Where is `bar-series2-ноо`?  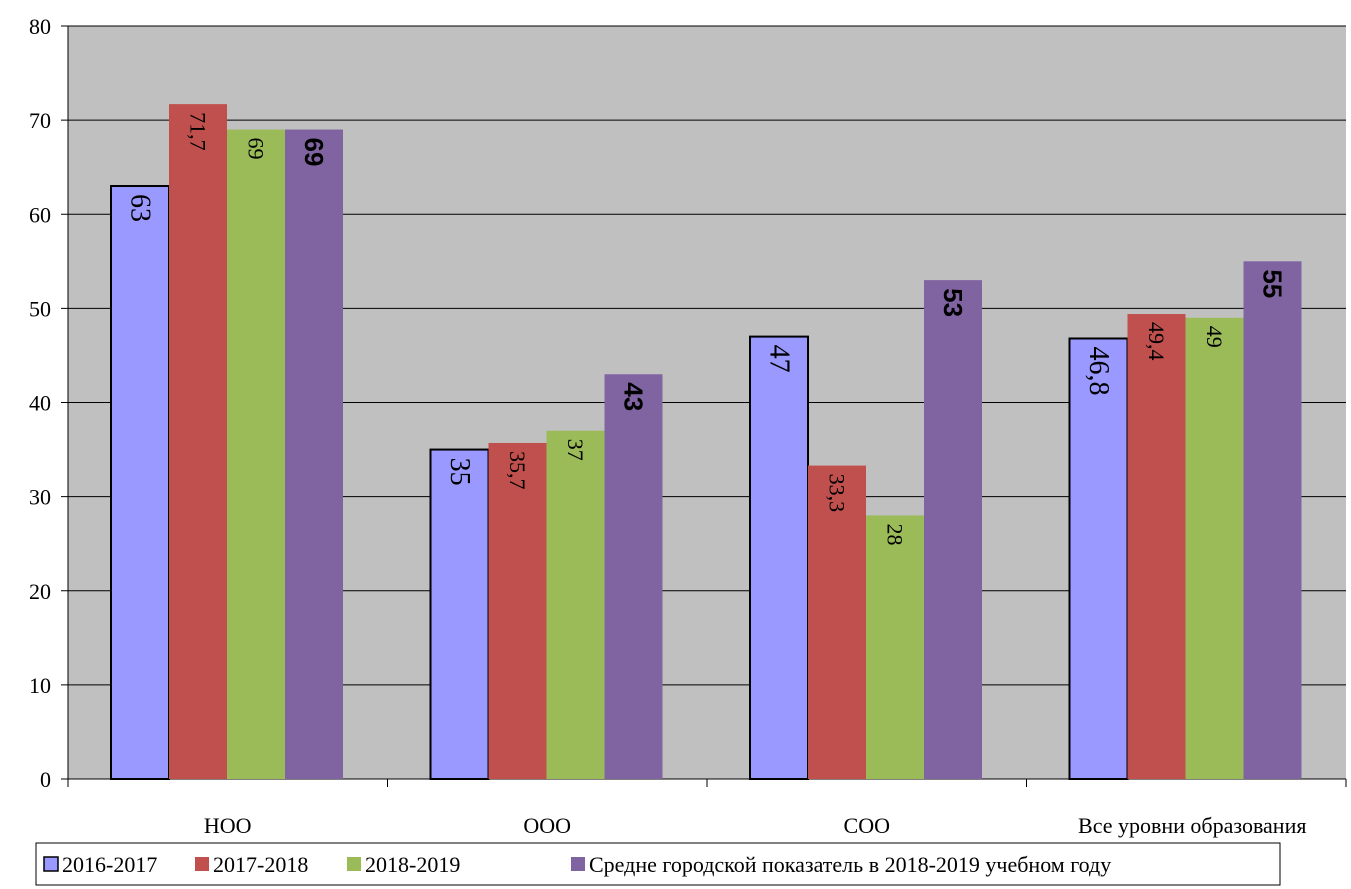 bar-series2-ноо is located at coordinates (198, 441).